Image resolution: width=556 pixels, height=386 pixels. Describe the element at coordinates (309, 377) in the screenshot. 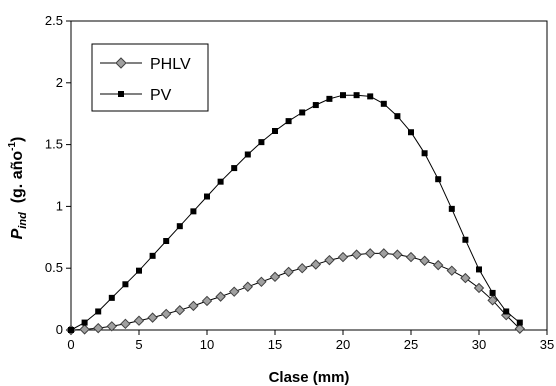

I see `x-axis-title: Clase (mm)` at that location.